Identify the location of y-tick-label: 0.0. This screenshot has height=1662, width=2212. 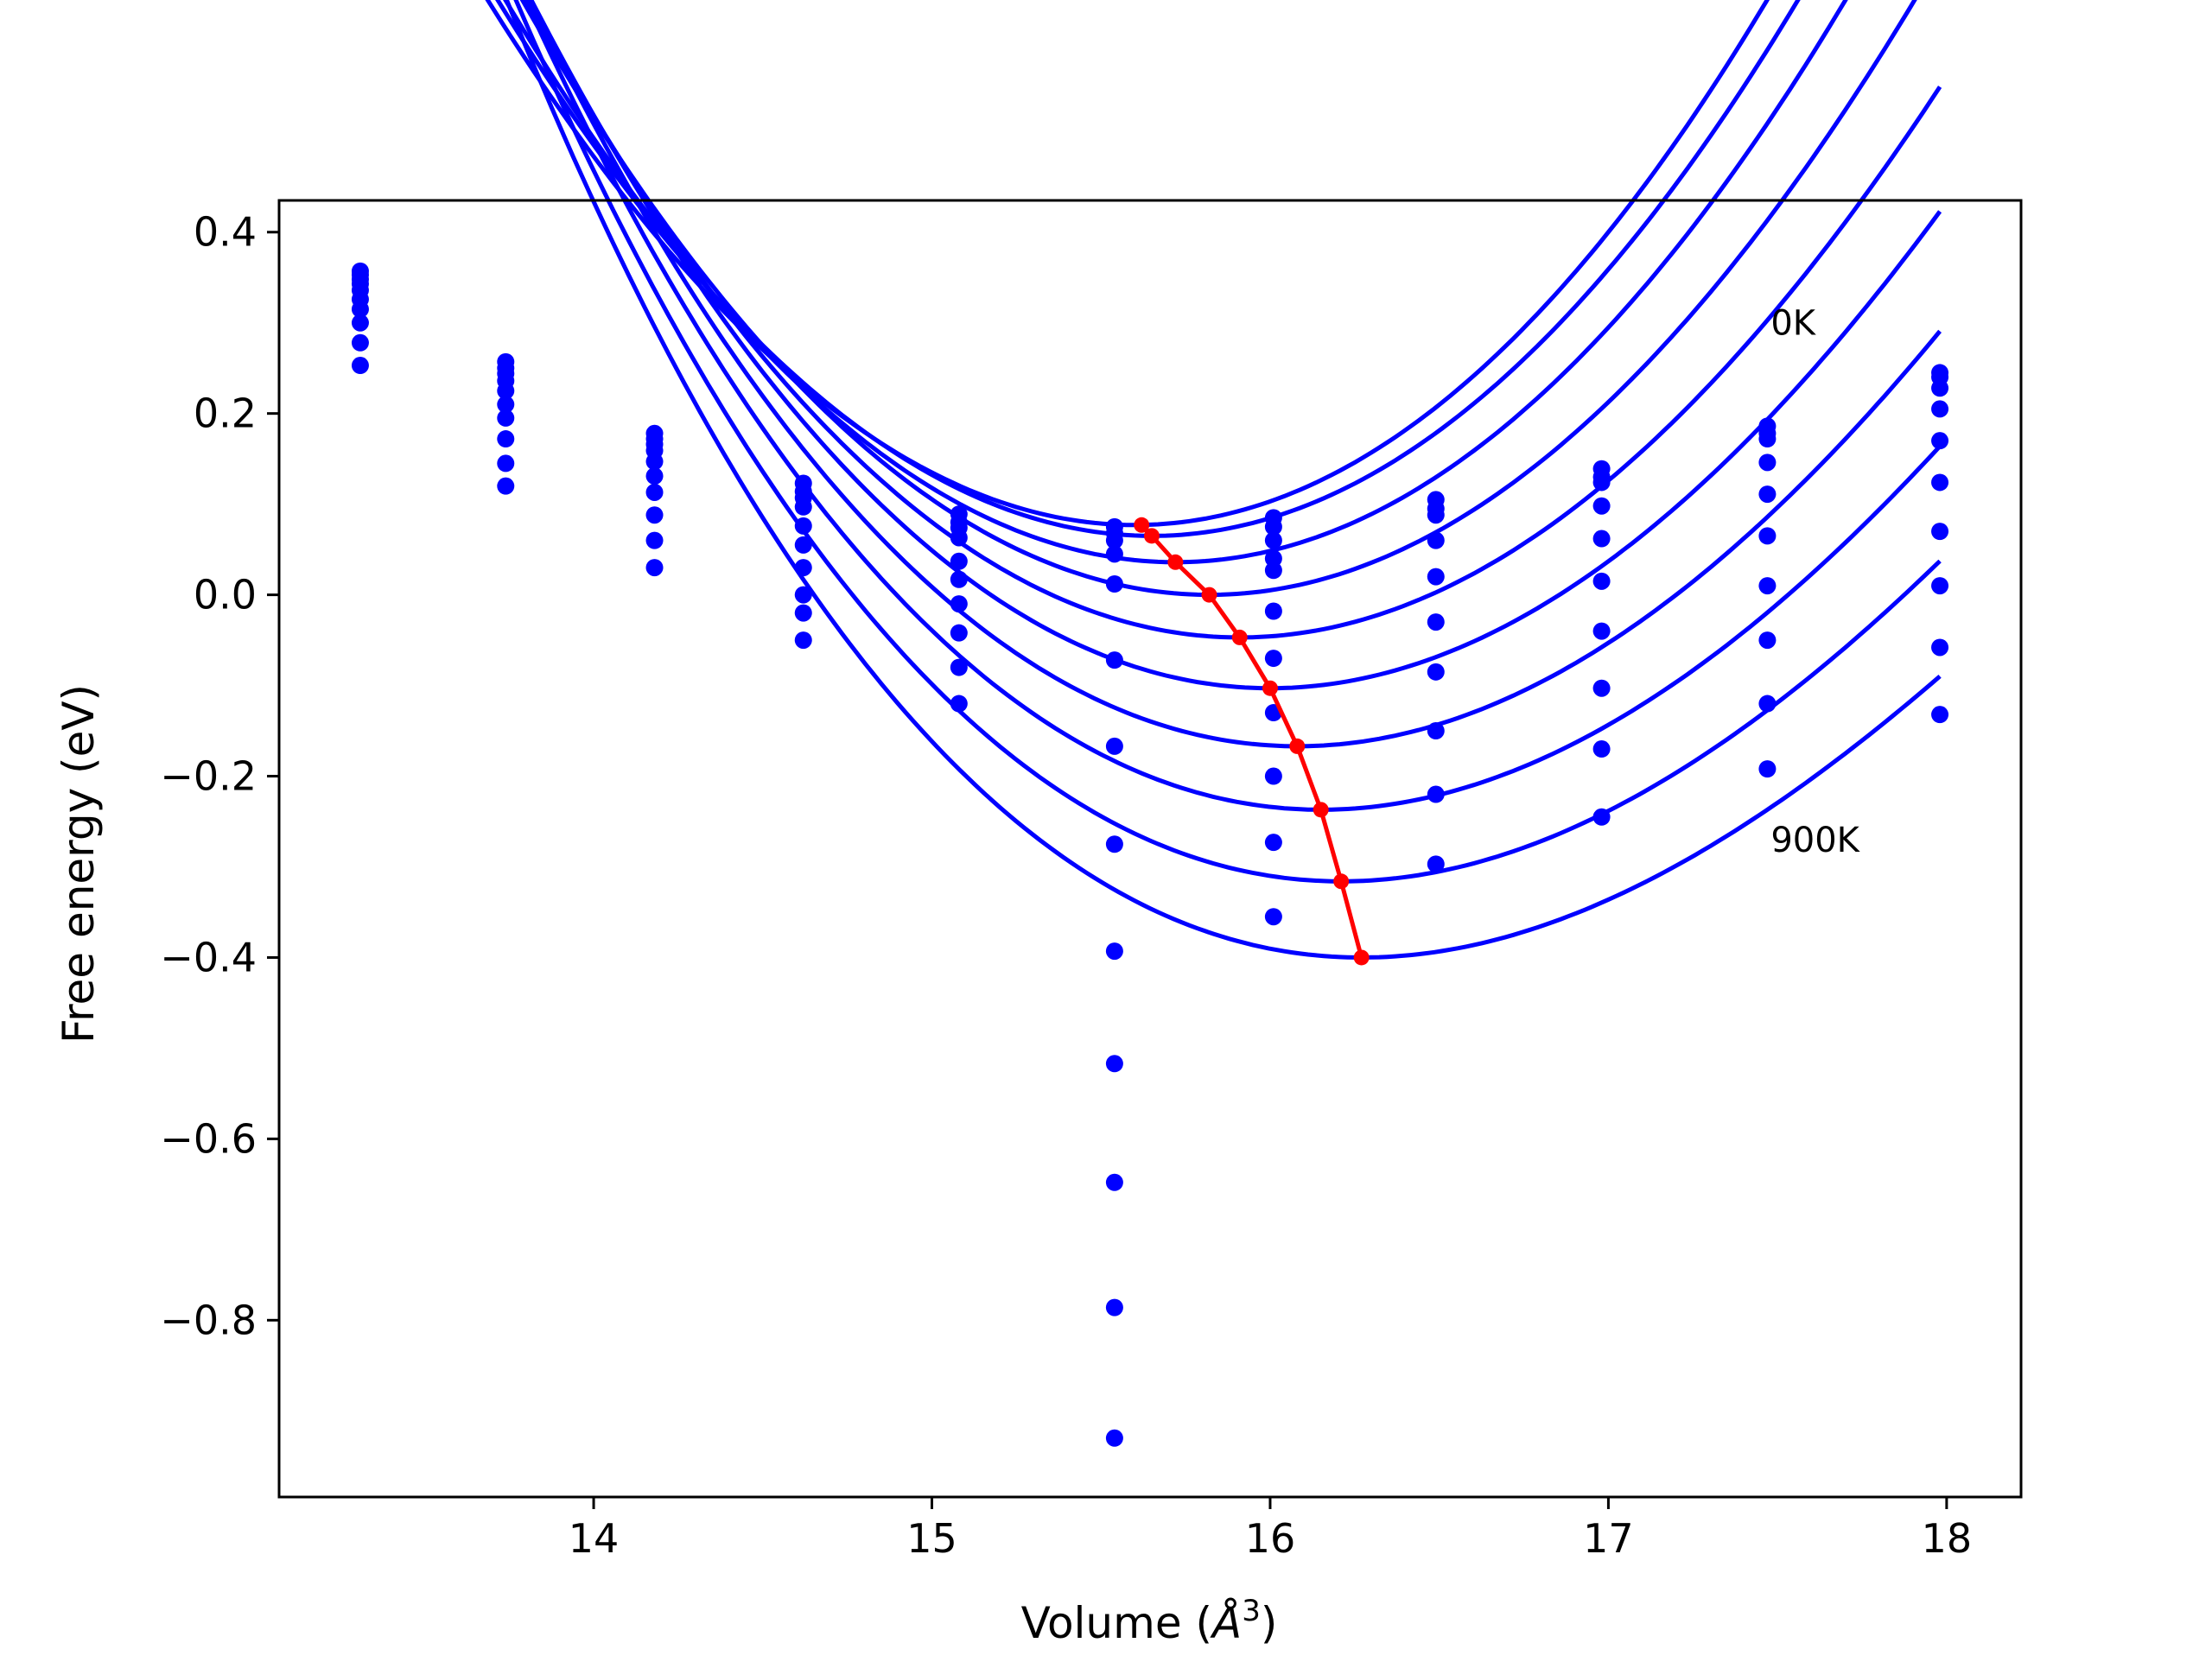
(225, 595).